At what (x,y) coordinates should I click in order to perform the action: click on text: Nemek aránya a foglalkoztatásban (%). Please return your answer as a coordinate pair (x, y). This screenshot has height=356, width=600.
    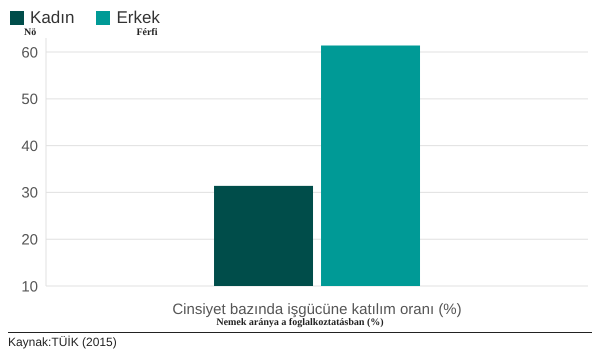
    Looking at the image, I should click on (300, 322).